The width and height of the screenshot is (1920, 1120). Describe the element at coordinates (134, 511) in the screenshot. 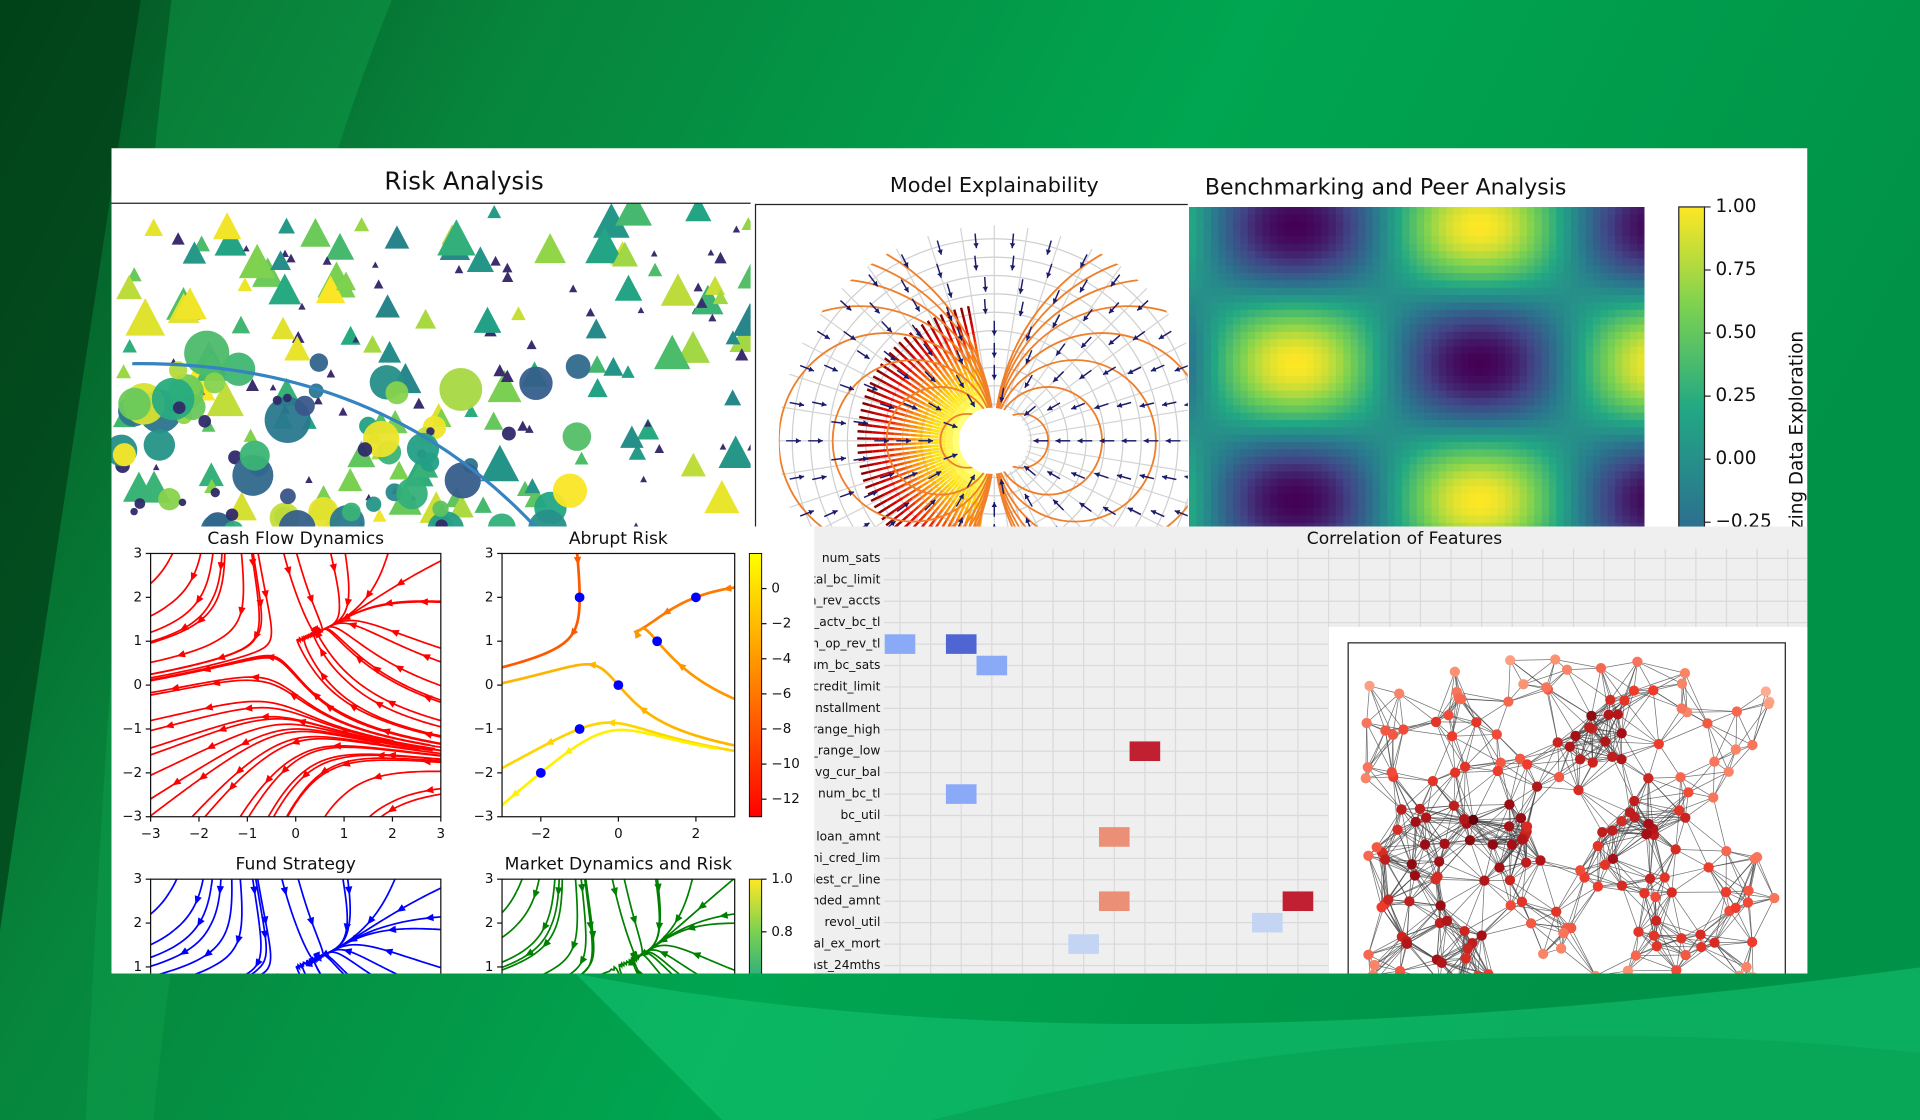

I see `scatter-circle` at that location.